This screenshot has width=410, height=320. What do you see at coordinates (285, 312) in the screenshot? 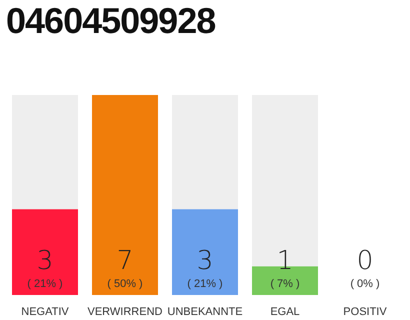
I see `x-tick-label: EGAL` at bounding box center [285, 312].